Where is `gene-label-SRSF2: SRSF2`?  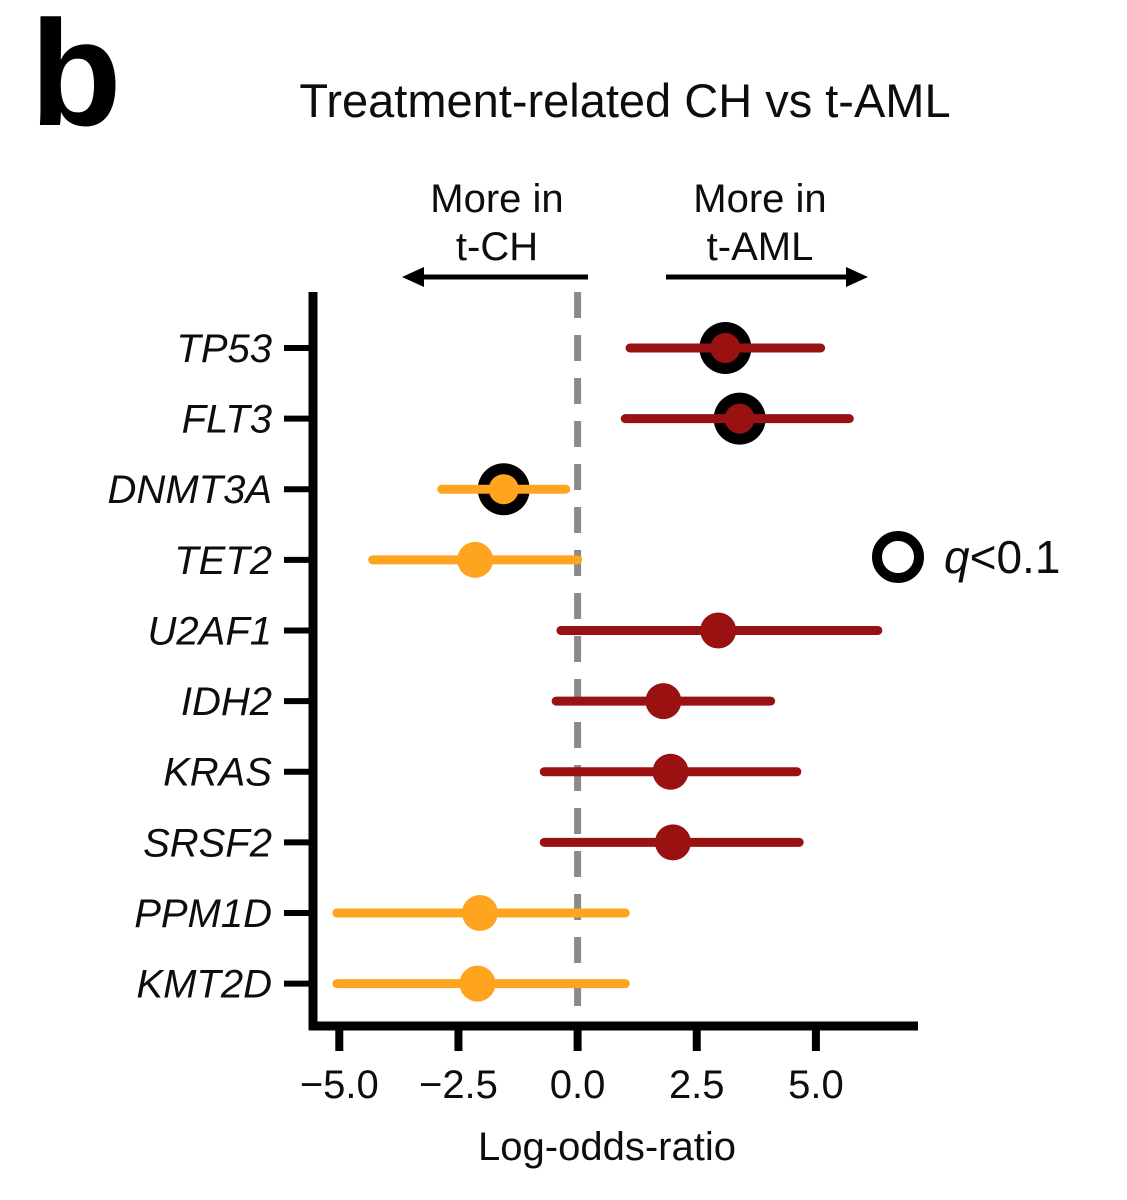 gene-label-SRSF2: SRSF2 is located at coordinates (207, 843).